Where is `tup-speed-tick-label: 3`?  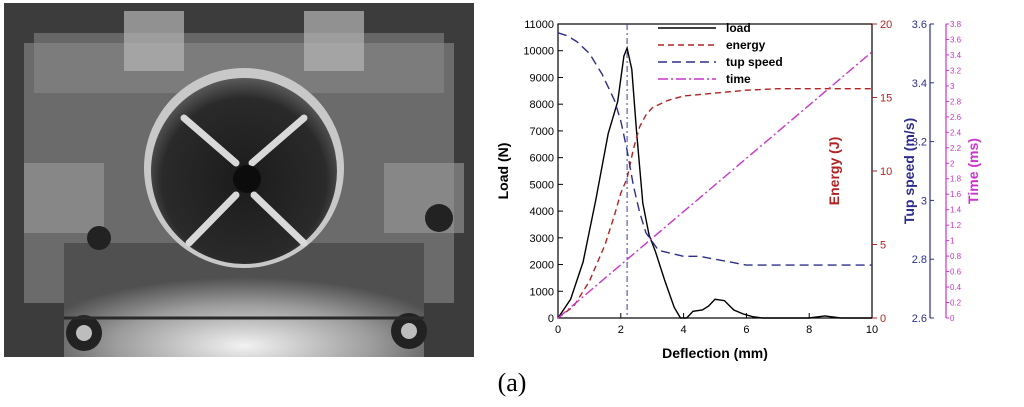
tup-speed-tick-label: 3 is located at coordinates (924, 201).